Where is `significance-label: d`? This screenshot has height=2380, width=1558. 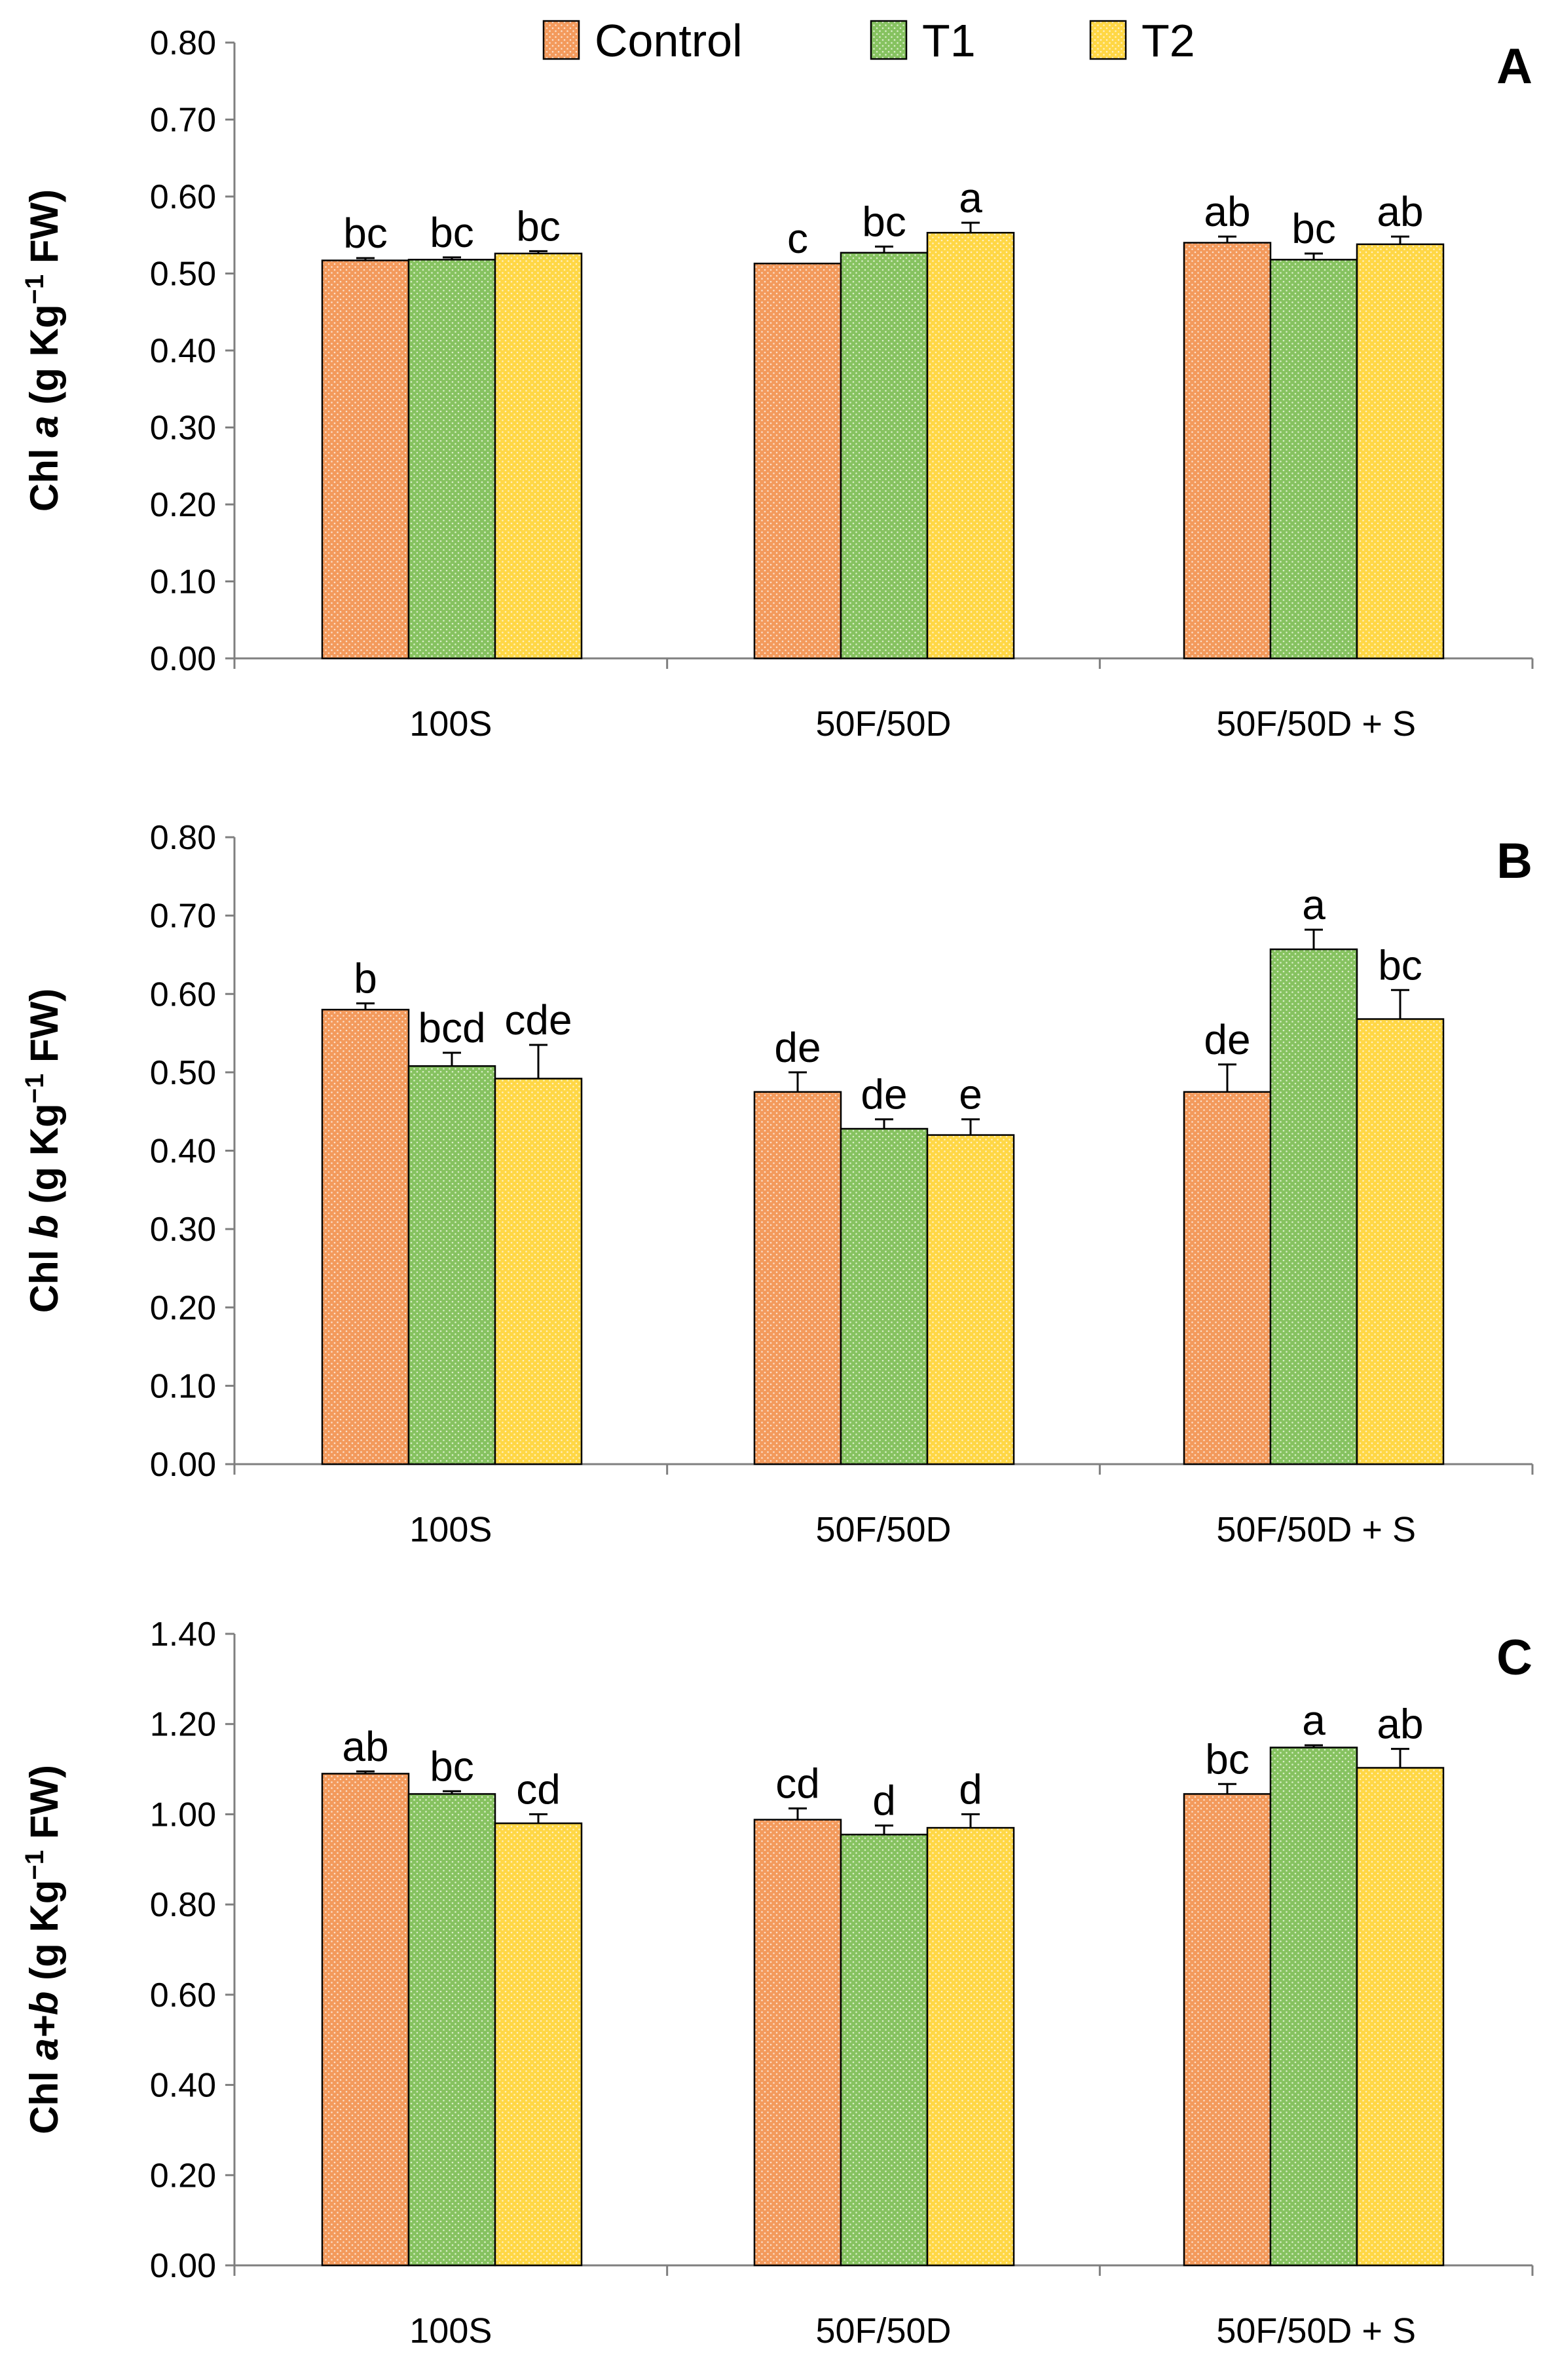
significance-label: d is located at coordinates (884, 1800).